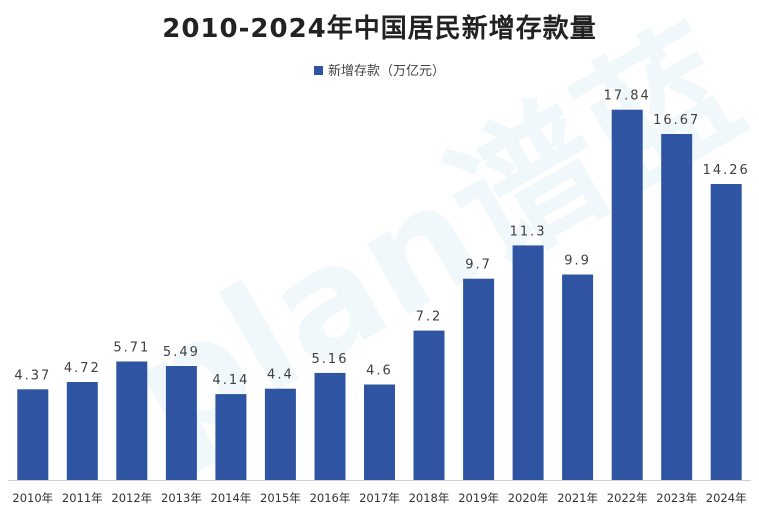 This screenshot has height=520, width=759. What do you see at coordinates (429, 405) in the screenshot?
I see `bar-2018年` at bounding box center [429, 405].